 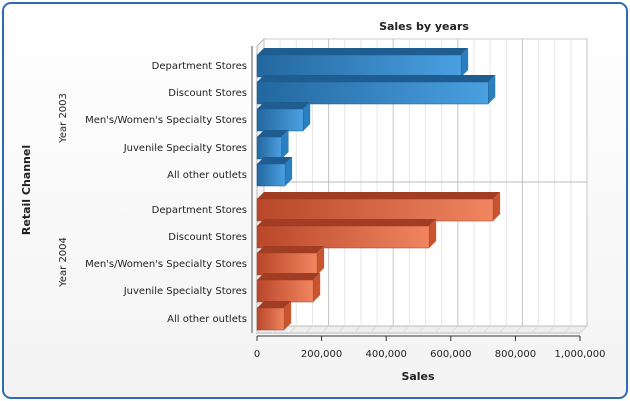 What do you see at coordinates (424, 26) in the screenshot?
I see `chart-title: Sales by years` at bounding box center [424, 26].